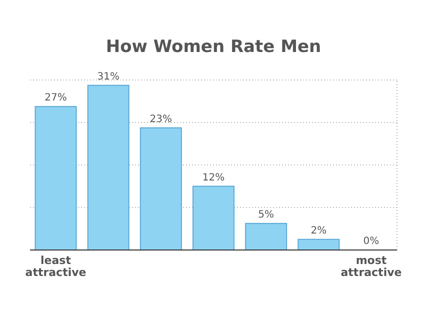 The height and width of the screenshot is (320, 427). I want to click on data-label: 2%, so click(318, 230).